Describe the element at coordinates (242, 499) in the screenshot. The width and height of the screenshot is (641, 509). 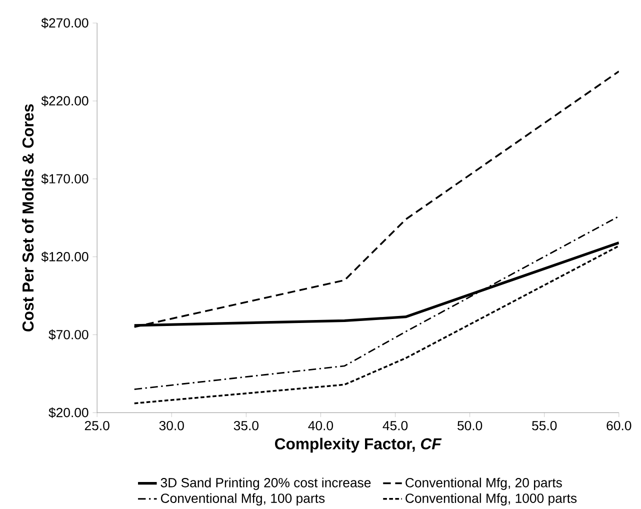
I see `legend-label: Conventional Mfg, 100 parts` at that location.